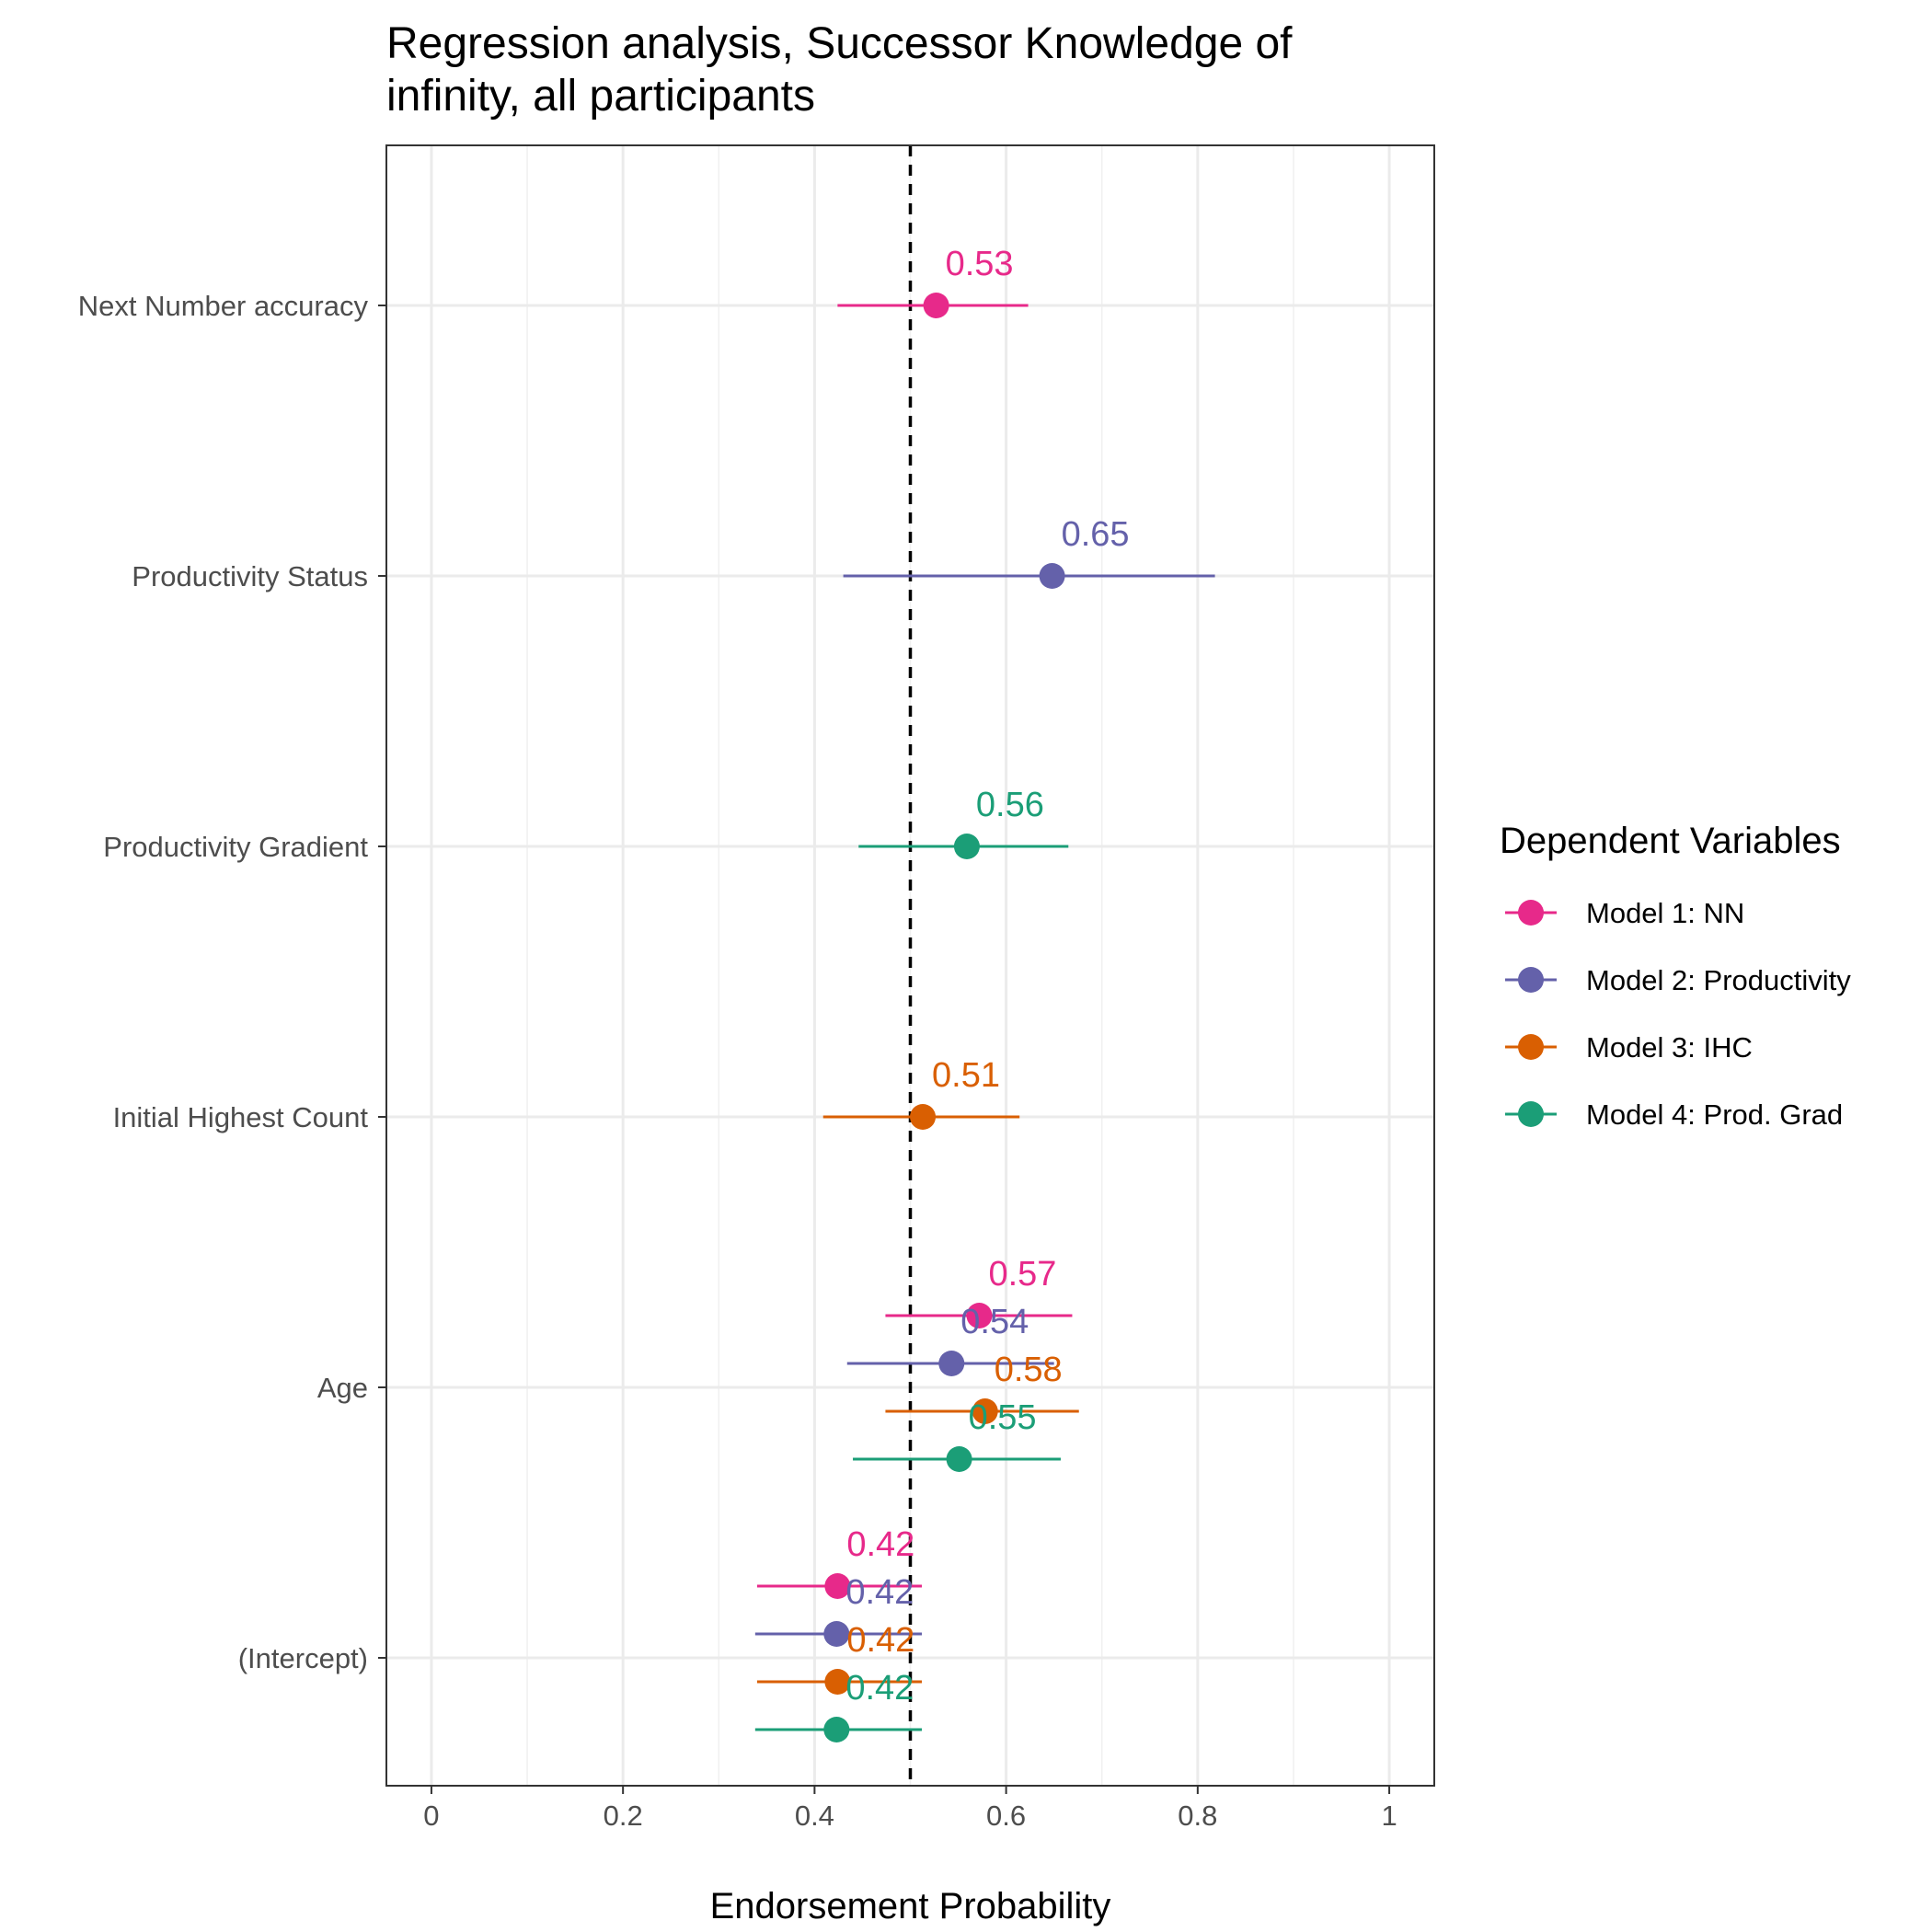 Image resolution: width=1932 pixels, height=1932 pixels. What do you see at coordinates (1718, 980) in the screenshot?
I see `legend-label: Model 2: Productivity` at bounding box center [1718, 980].